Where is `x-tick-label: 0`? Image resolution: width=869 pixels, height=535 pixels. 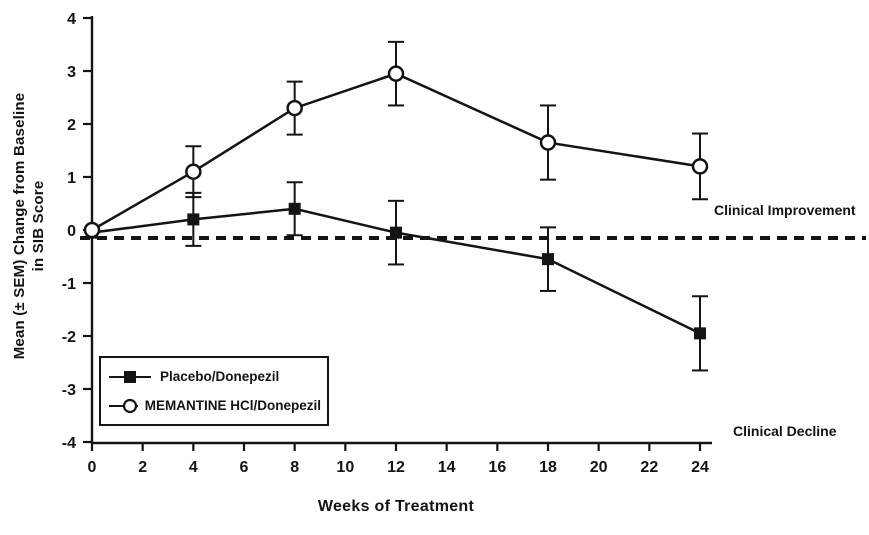
x-tick-label: 0 is located at coordinates (92, 467).